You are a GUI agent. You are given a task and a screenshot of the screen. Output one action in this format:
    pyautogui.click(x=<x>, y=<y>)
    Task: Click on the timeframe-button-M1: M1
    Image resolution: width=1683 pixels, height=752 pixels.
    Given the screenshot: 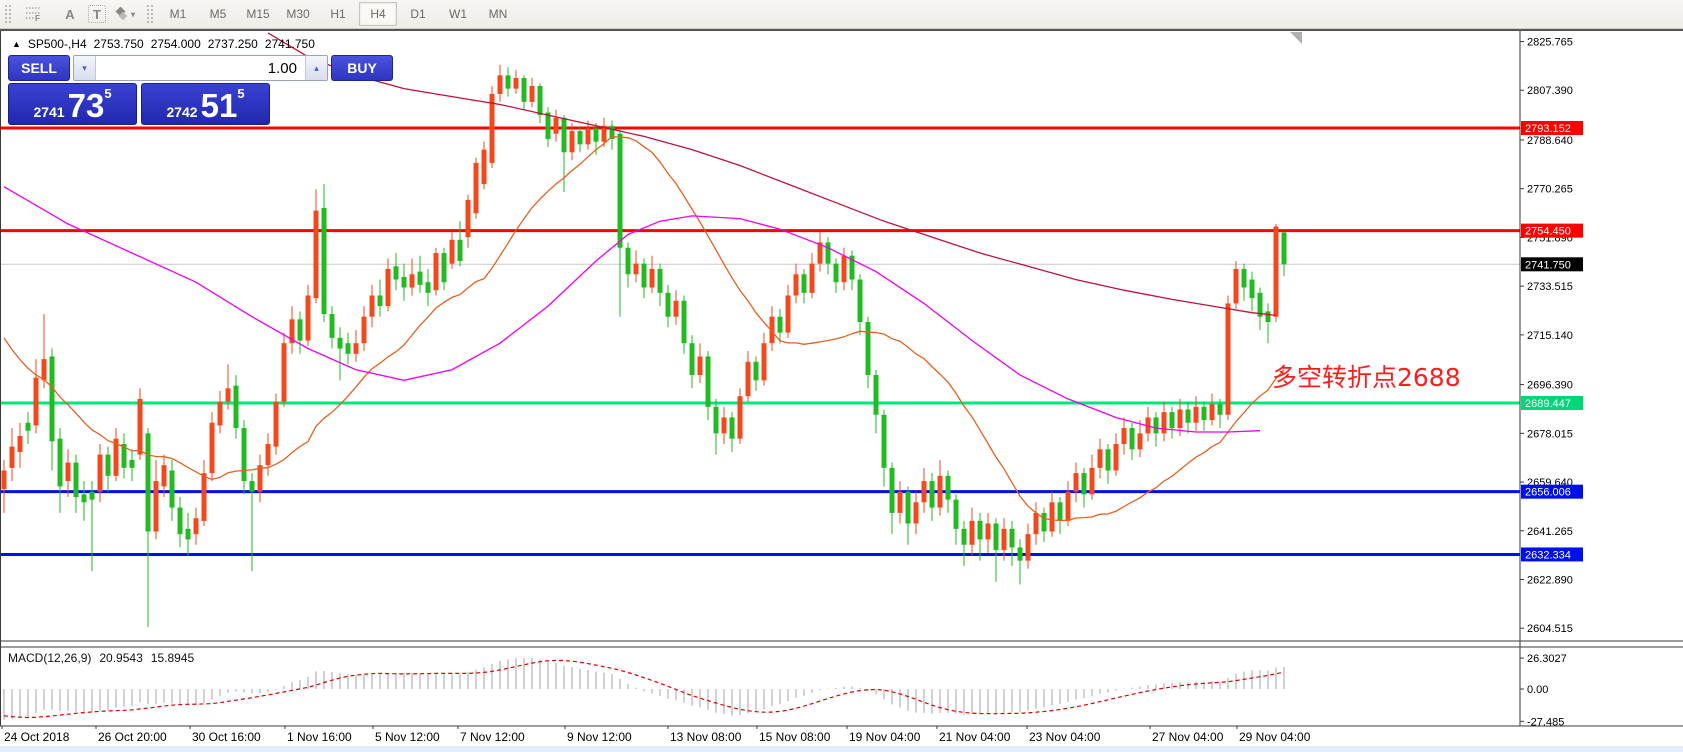 What is the action you would take?
    pyautogui.click(x=178, y=14)
    